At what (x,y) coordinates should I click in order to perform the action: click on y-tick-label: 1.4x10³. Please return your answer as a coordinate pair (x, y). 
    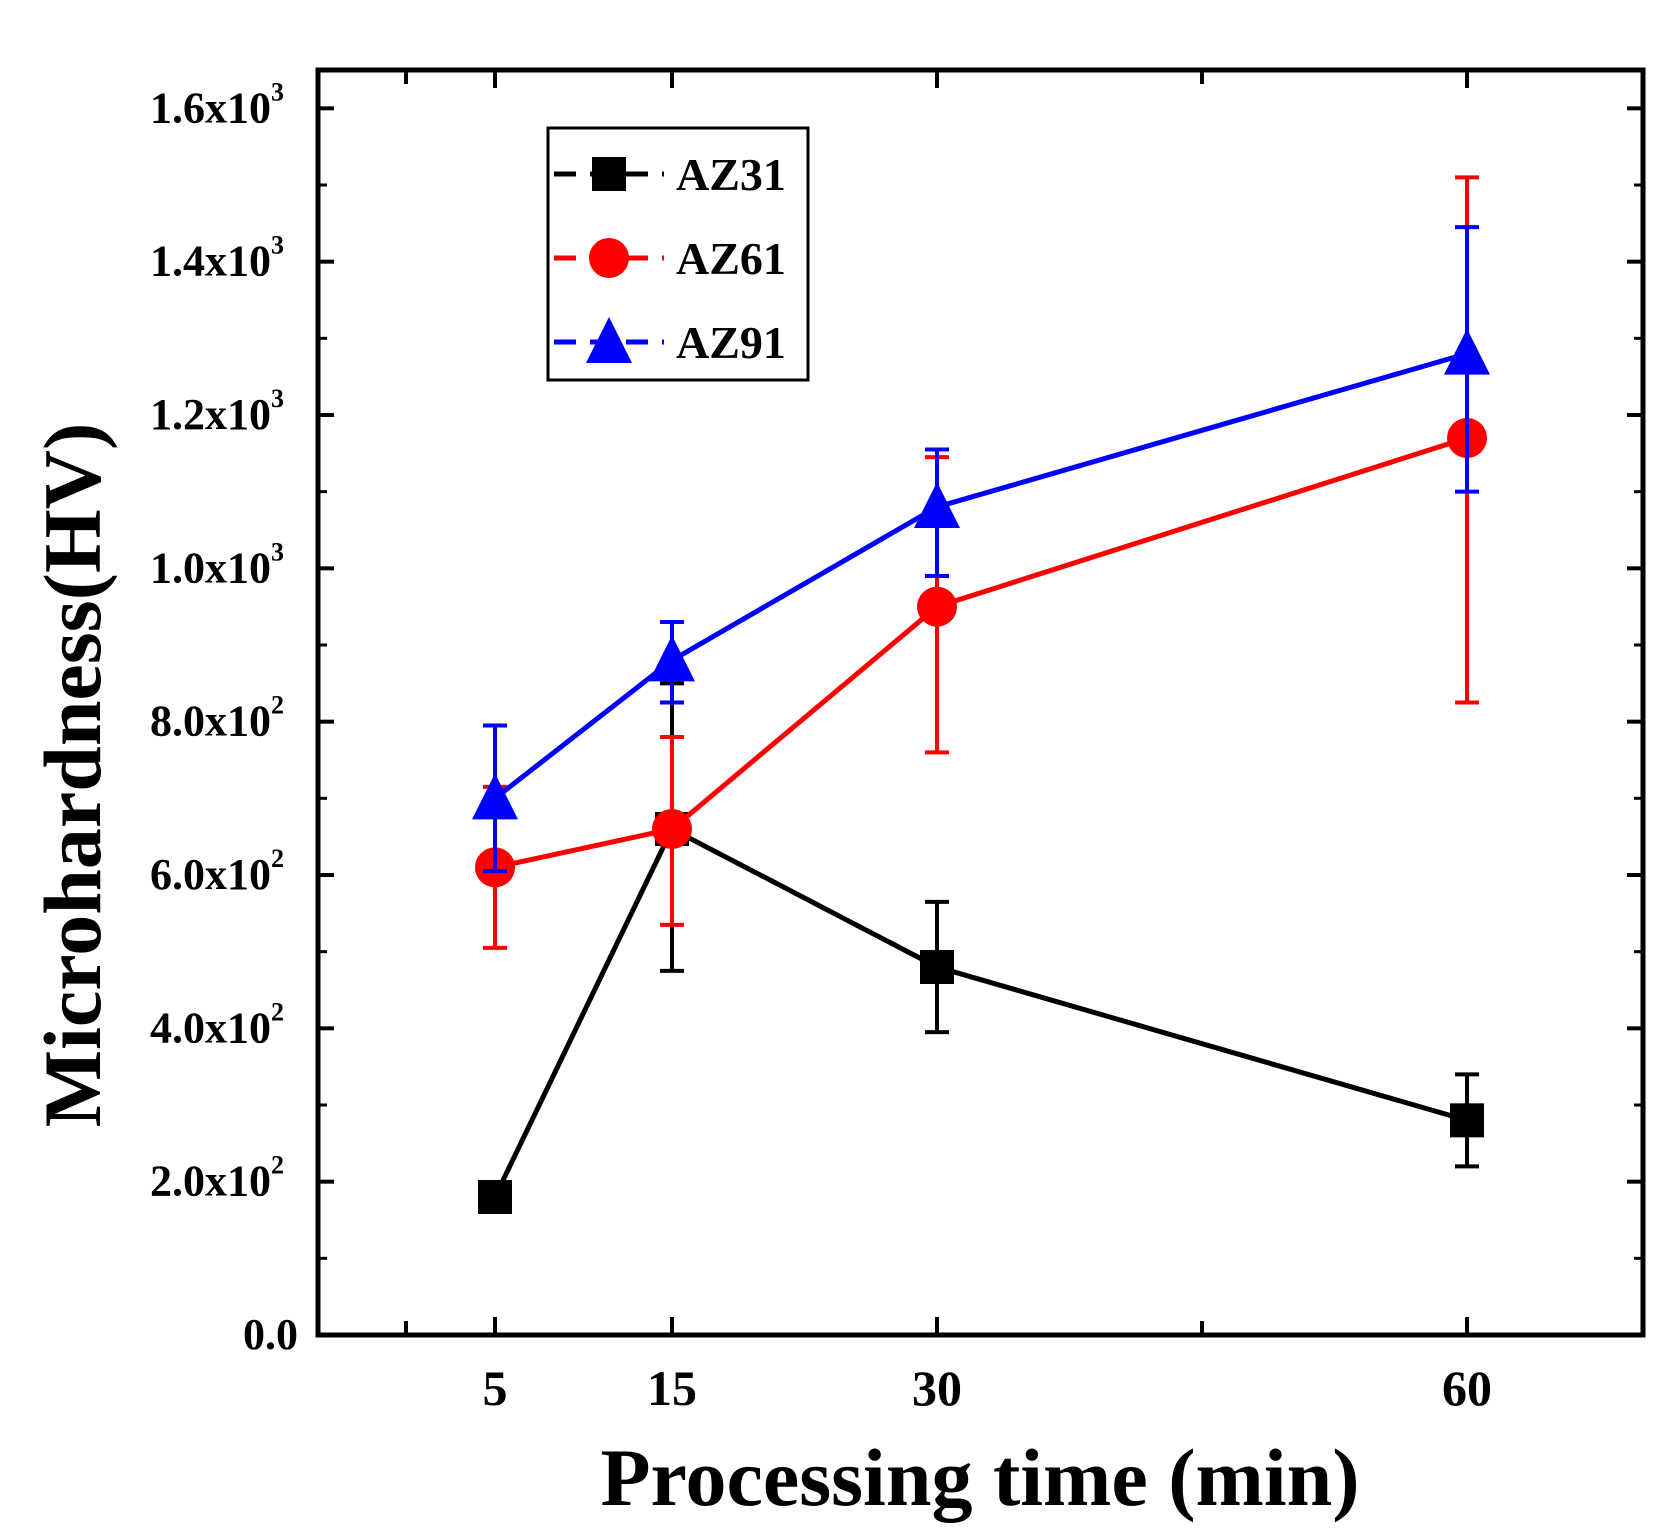
    Looking at the image, I should click on (217, 258).